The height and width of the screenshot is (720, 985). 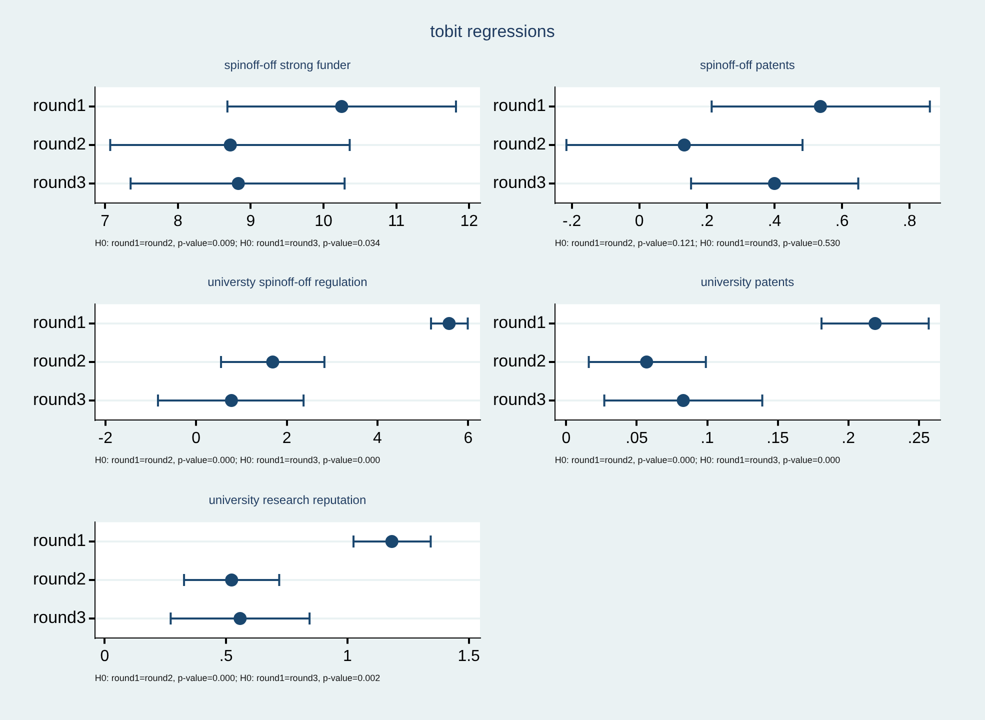 What do you see at coordinates (347, 656) in the screenshot?
I see `x-tick-label: 1` at bounding box center [347, 656].